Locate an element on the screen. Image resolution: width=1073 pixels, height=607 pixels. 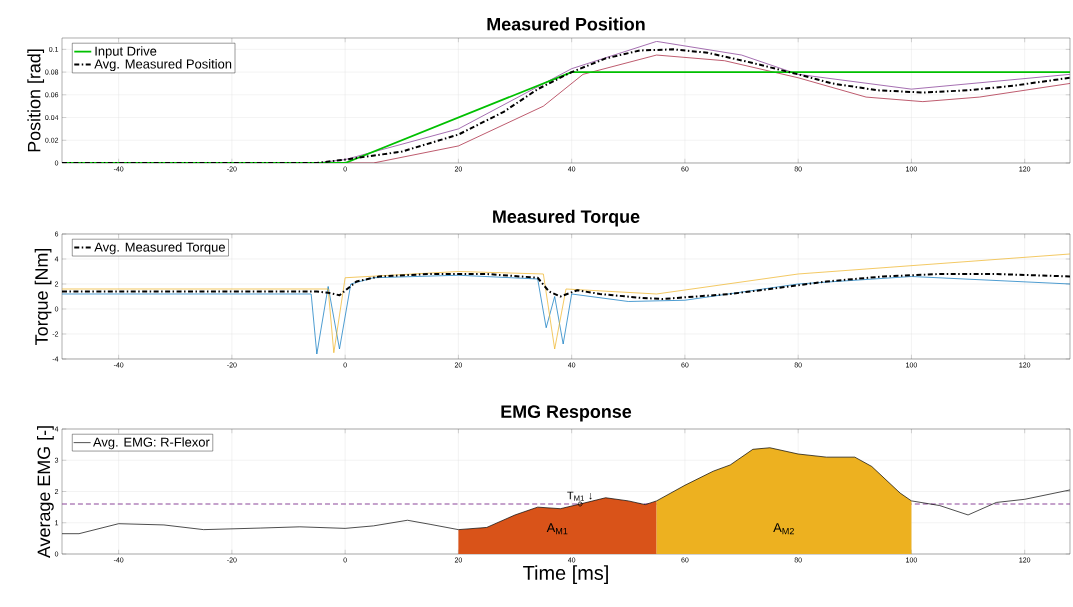
annotation: T$_{M1}$ ↓ is located at coordinates (579, 496).